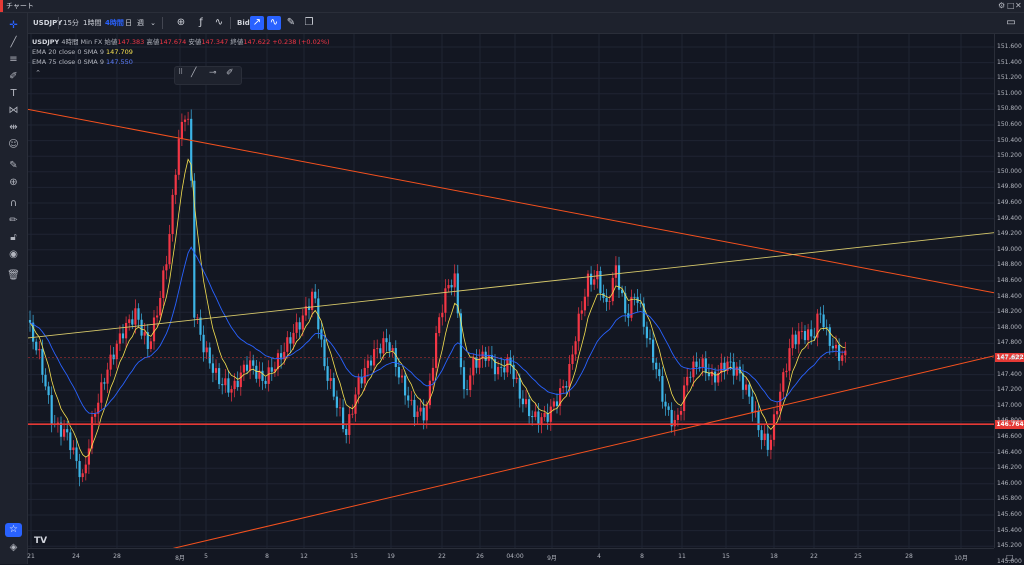 The height and width of the screenshot is (565, 1024). Describe the element at coordinates (1011, 5) in the screenshot. I see `maximize-icon: □` at that location.